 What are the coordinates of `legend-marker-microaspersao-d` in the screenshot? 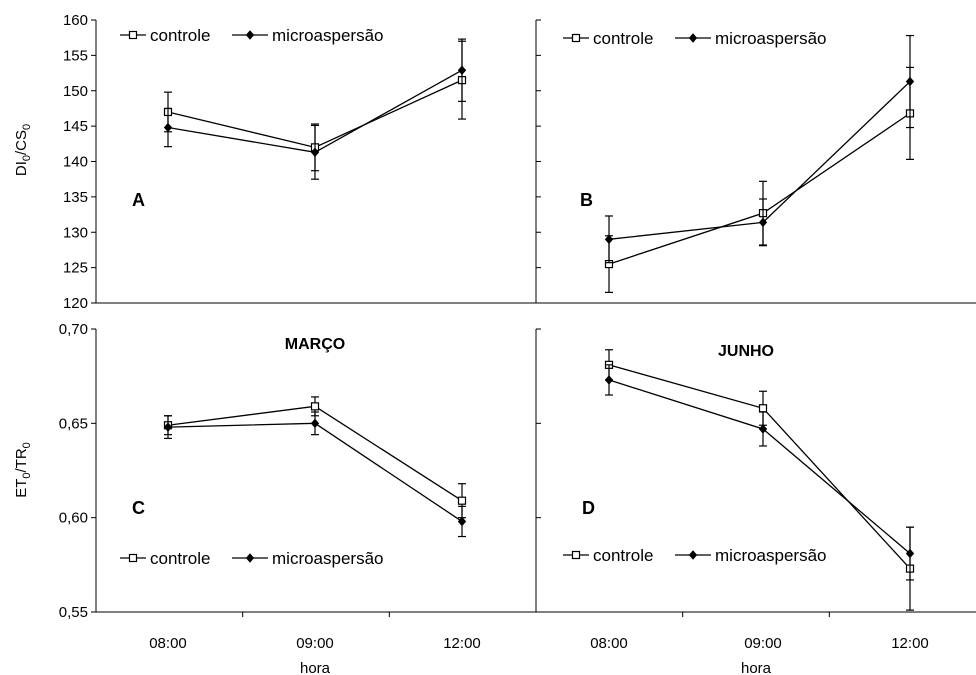 It's located at (693, 555).